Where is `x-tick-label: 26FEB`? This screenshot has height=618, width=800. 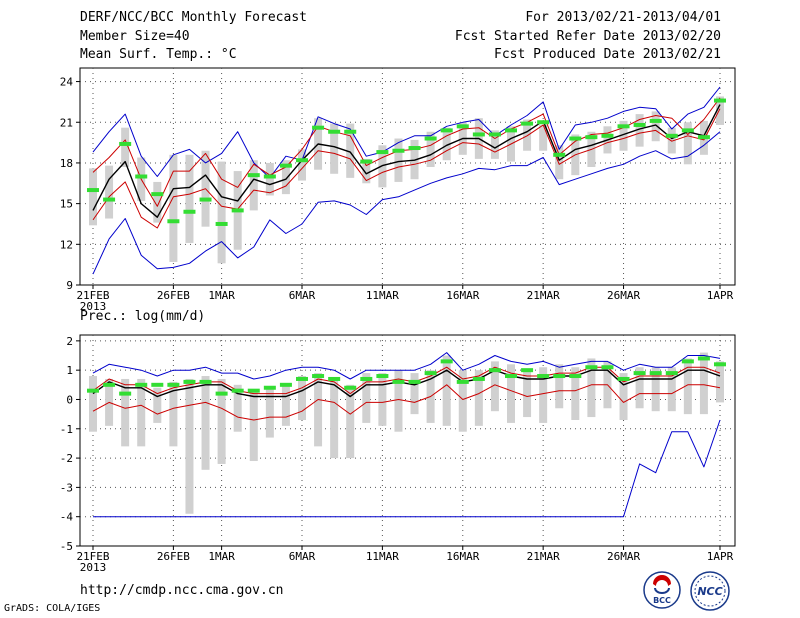
x-tick-label: 26FEB is located at coordinates (173, 556).